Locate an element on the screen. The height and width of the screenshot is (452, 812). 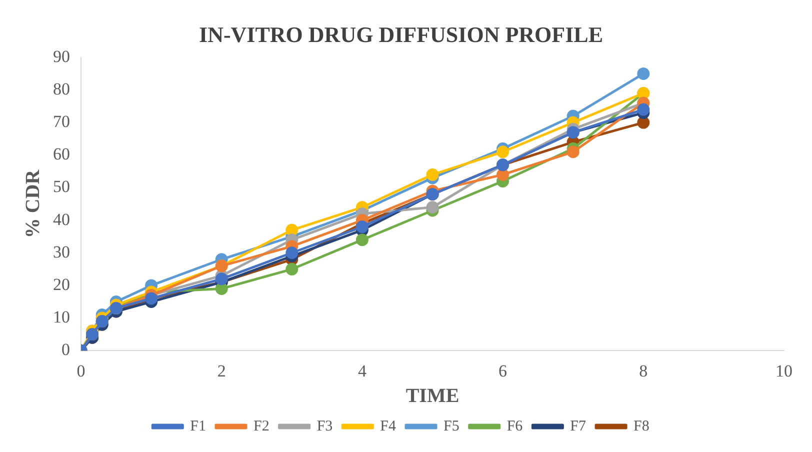
x-tick-label: 0 is located at coordinates (81, 370).